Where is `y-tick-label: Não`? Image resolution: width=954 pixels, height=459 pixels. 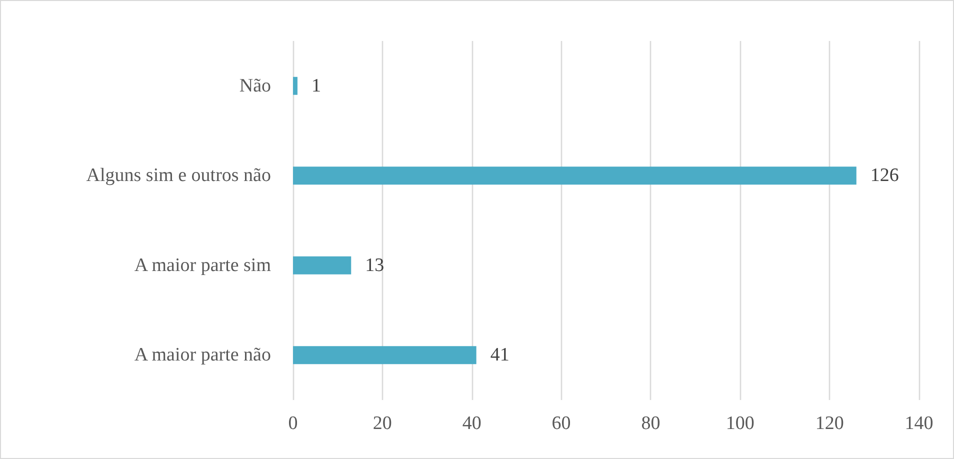
y-tick-label: Não is located at coordinates (255, 85).